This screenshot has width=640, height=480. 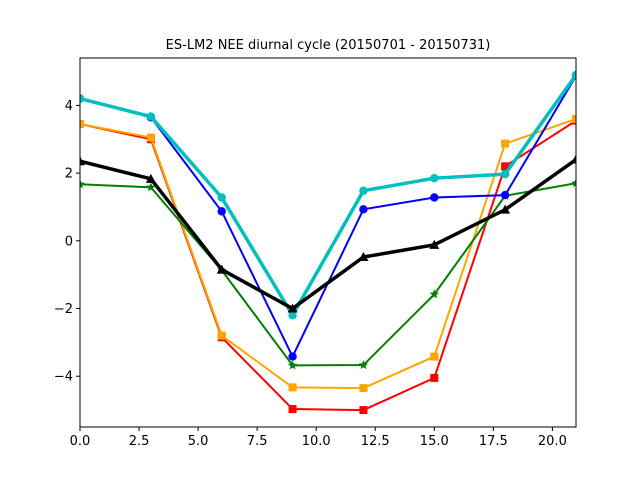 I want to click on y-tick-label: 0, so click(x=69, y=241).